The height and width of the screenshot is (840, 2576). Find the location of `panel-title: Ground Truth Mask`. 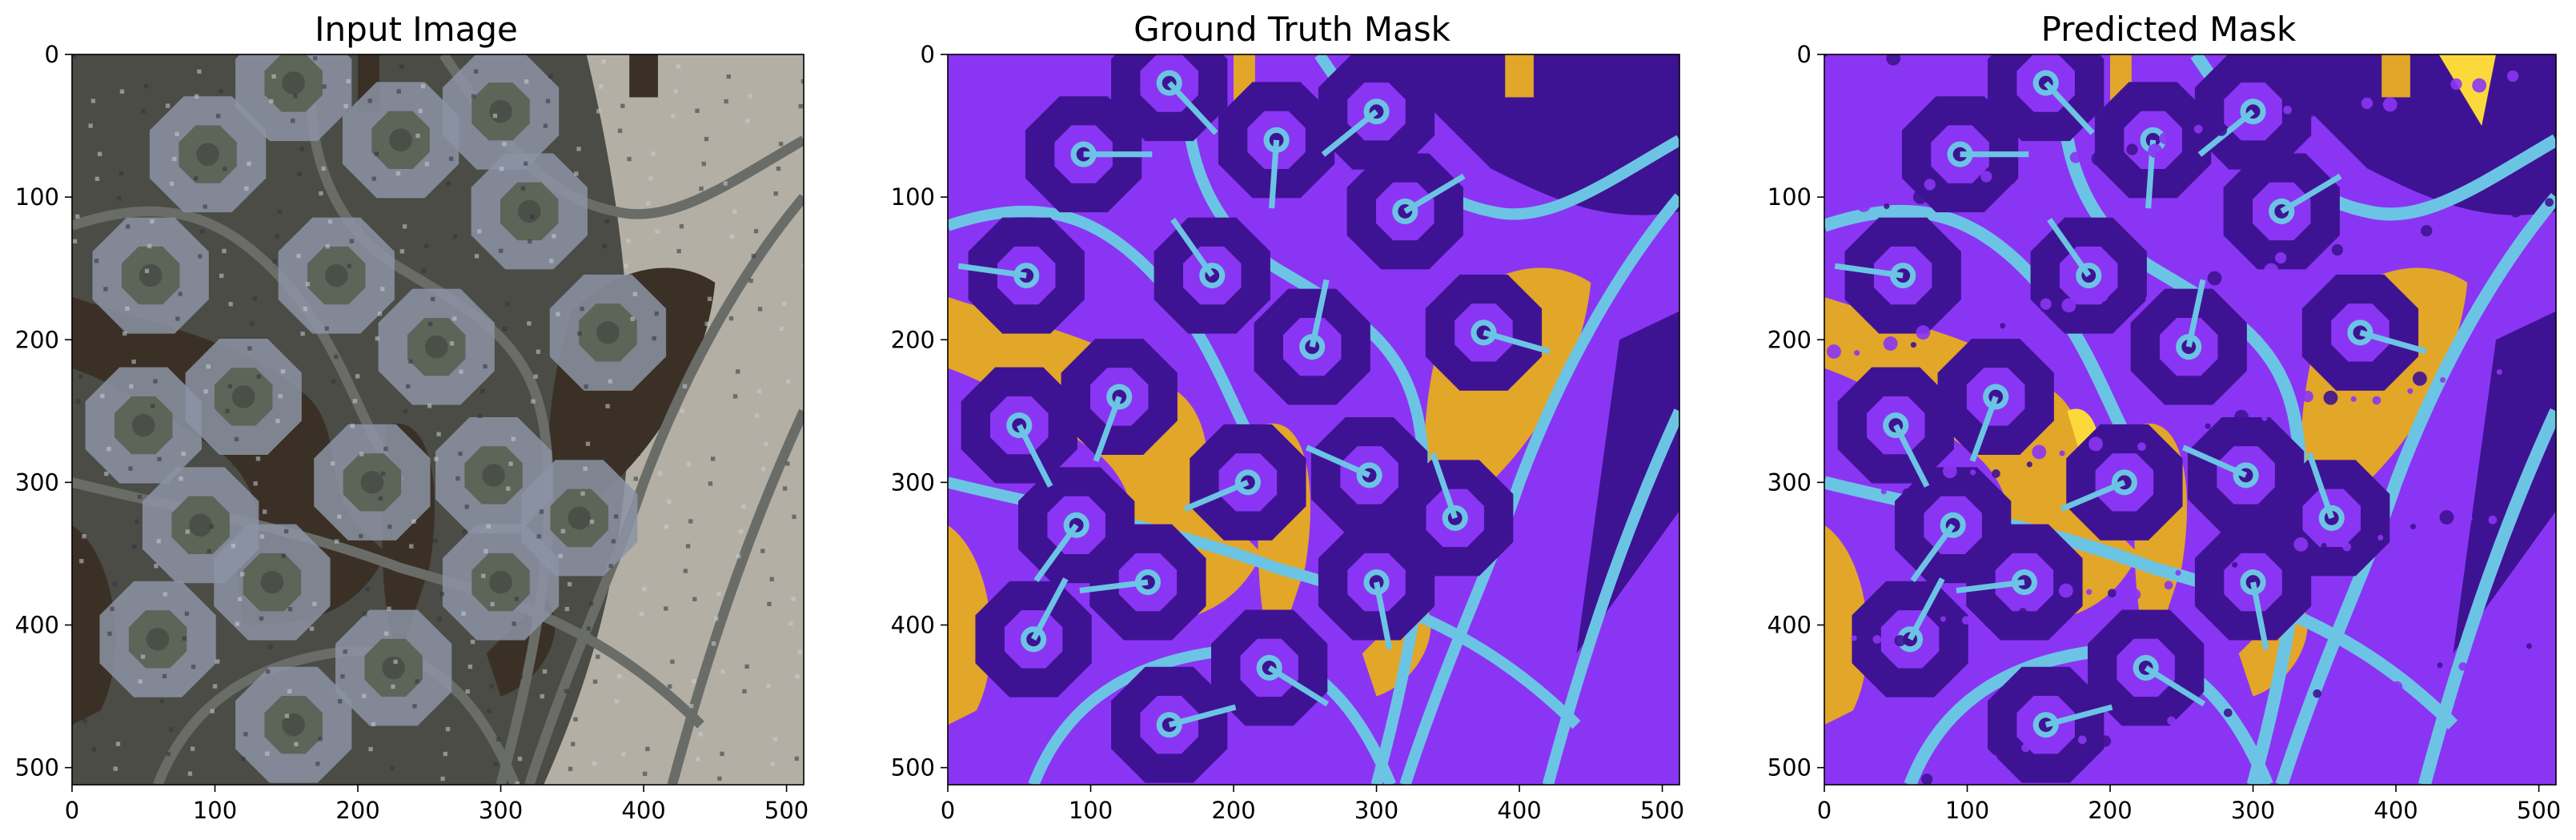

panel-title: Ground Truth Mask is located at coordinates (1292, 29).